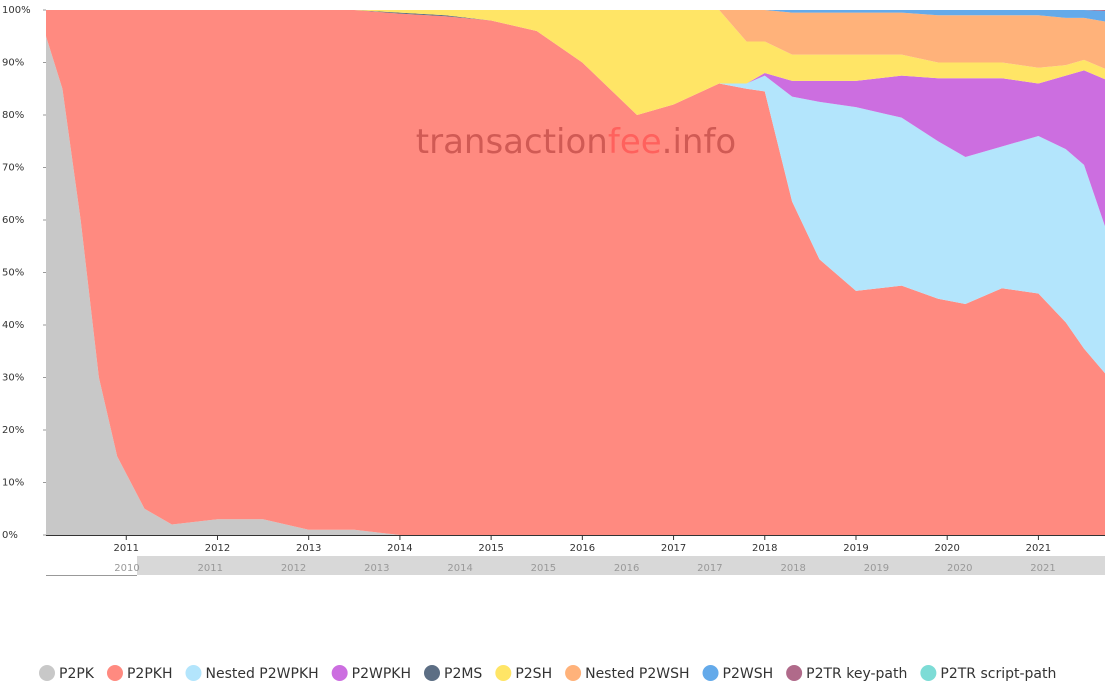  Describe the element at coordinates (709, 568) in the screenshot. I see `navigator-label: 2017` at that location.